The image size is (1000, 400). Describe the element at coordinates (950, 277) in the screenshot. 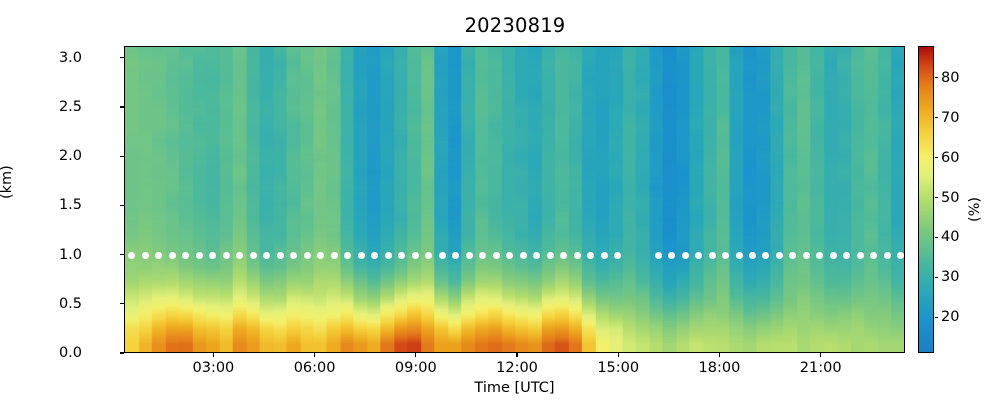

I see `colorbar-tick-label: 30` at that location.